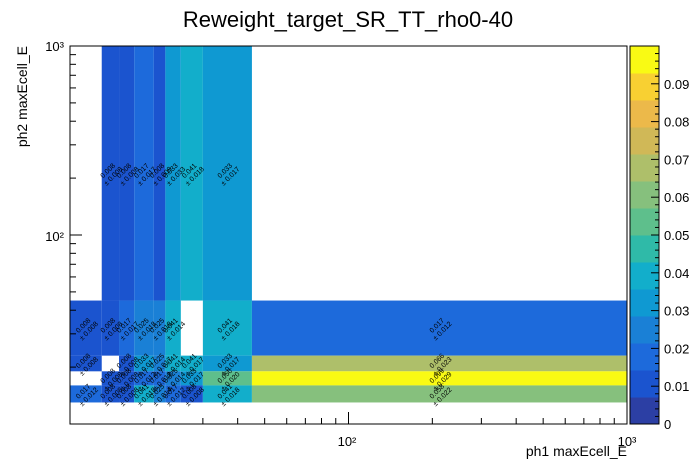  Describe the element at coordinates (676, 311) in the screenshot. I see `z-tick-label: 0.03` at that location.